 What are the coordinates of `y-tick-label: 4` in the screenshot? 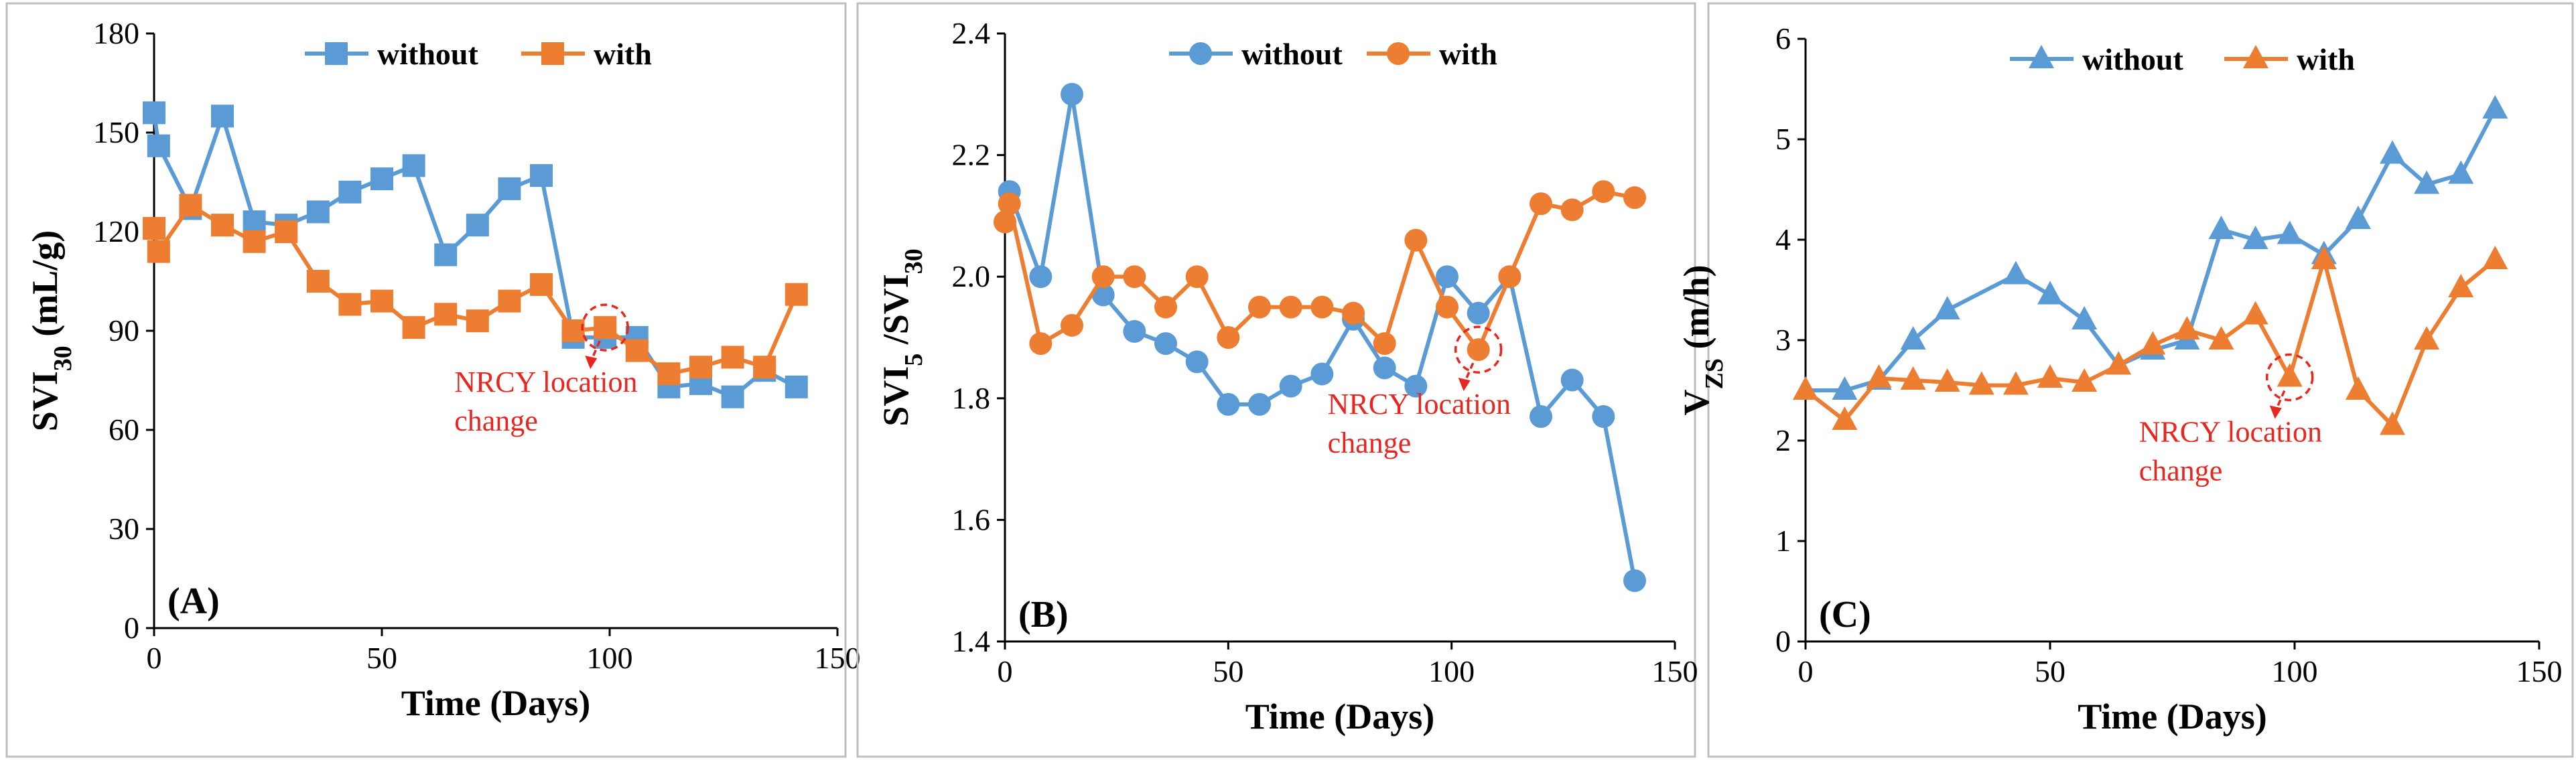 It's located at (1783, 239).